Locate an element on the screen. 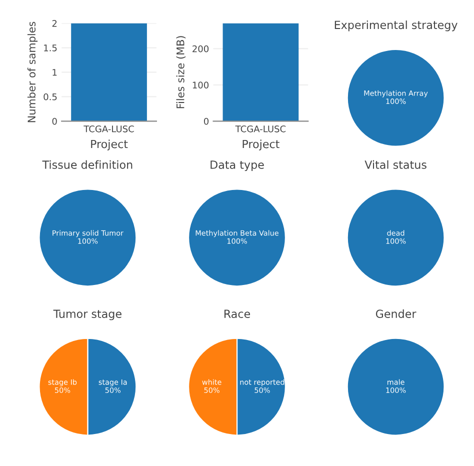 The height and width of the screenshot is (466, 474). chart-title: Experimental strategy is located at coordinates (396, 26).